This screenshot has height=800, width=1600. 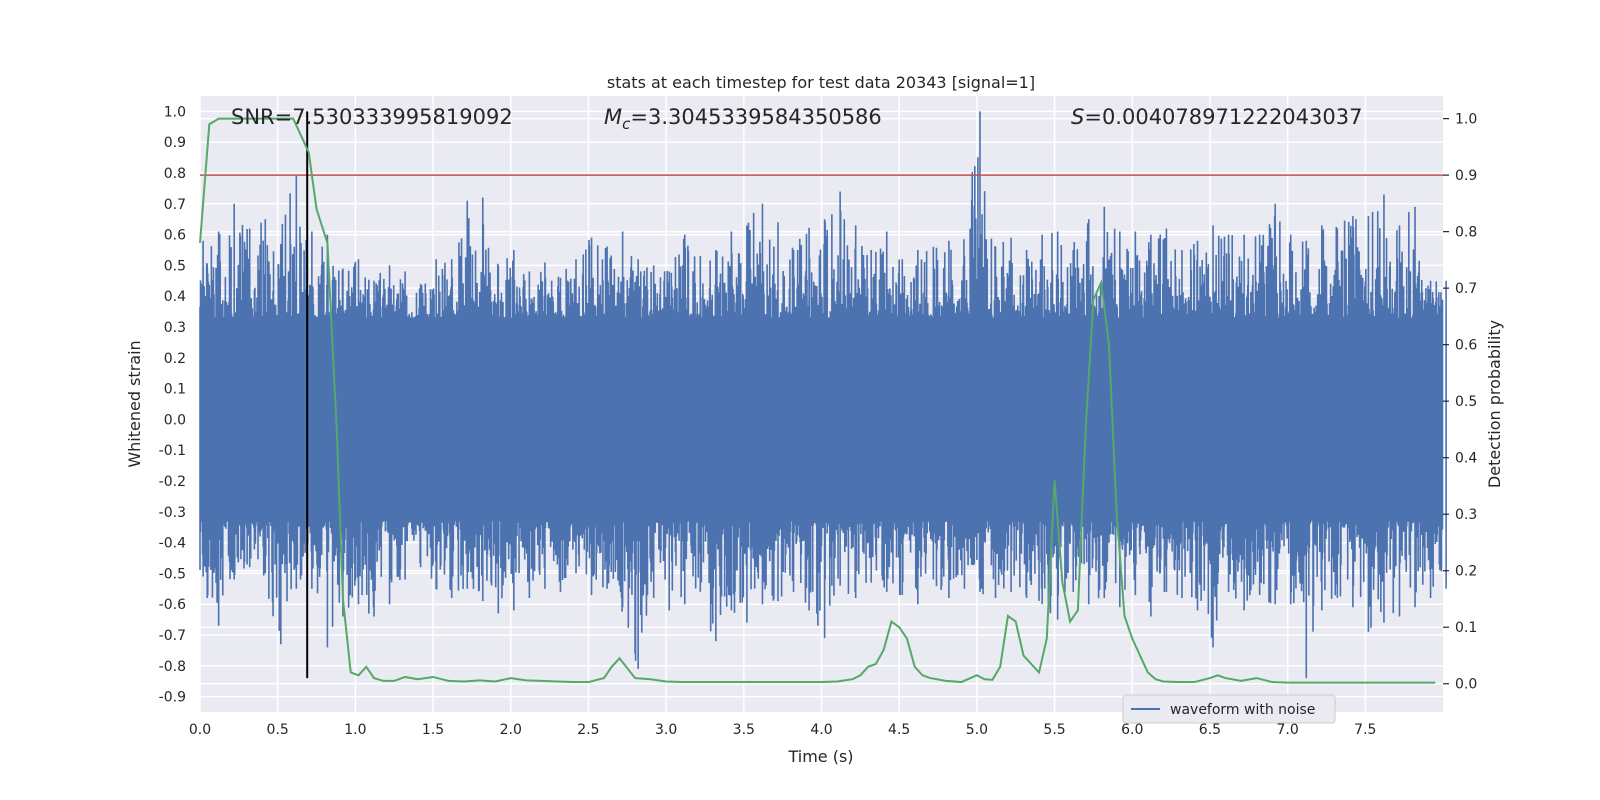 What do you see at coordinates (666, 730) in the screenshot?
I see `x-tick-label: 3.0` at bounding box center [666, 730].